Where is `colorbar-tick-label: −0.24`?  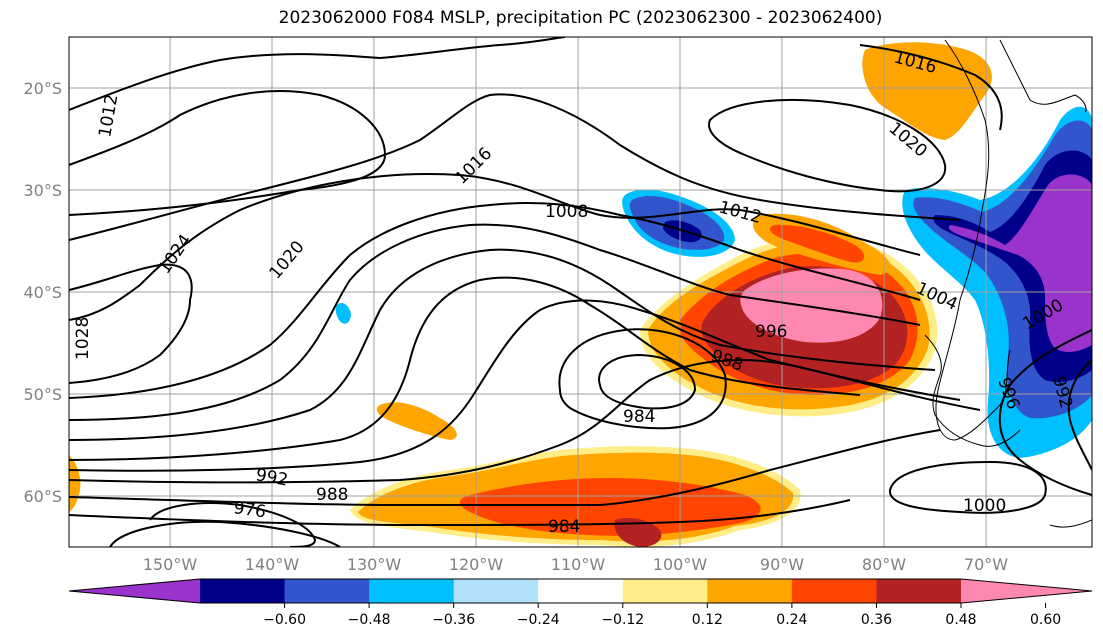 colorbar-tick-label: −0.24 is located at coordinates (538, 620).